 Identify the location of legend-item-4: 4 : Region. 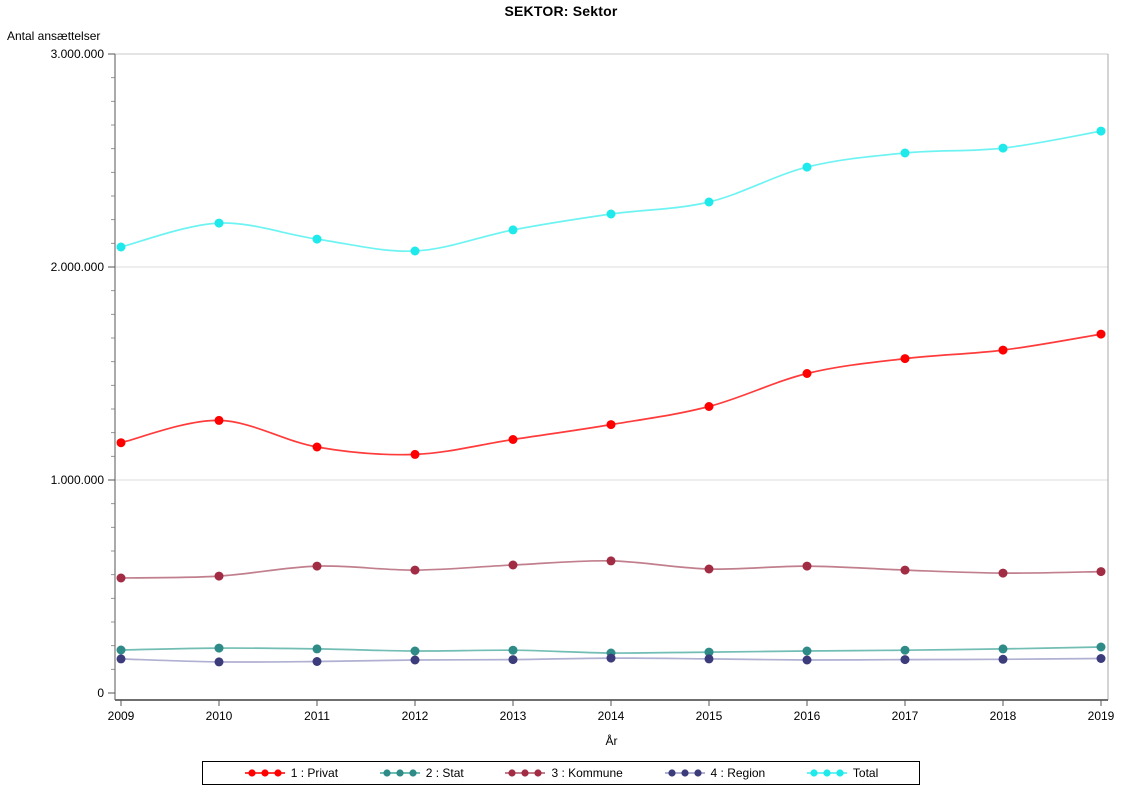
(715, 773).